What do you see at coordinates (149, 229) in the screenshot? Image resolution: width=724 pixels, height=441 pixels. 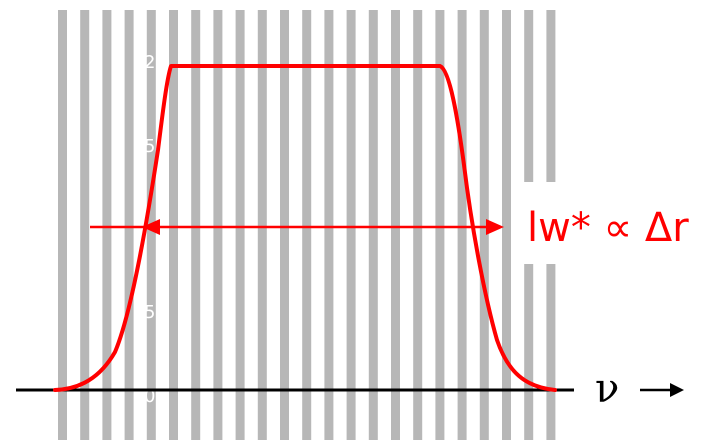 I see `y-tick-labels: 2 5 5 0` at bounding box center [149, 229].